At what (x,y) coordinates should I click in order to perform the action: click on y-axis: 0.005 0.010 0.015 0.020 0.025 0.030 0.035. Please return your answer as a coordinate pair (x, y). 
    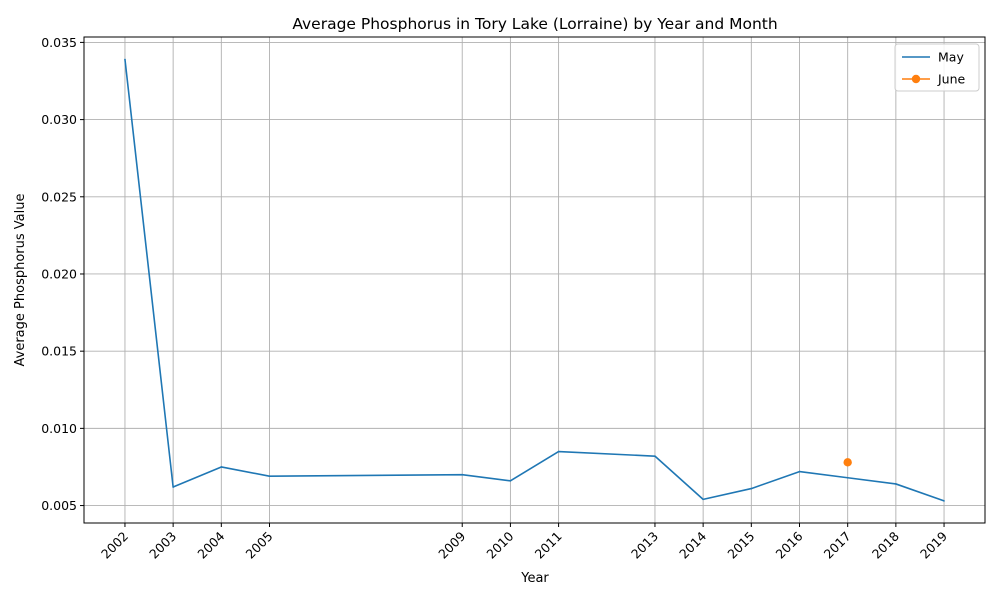
    Looking at the image, I should click on (62, 274).